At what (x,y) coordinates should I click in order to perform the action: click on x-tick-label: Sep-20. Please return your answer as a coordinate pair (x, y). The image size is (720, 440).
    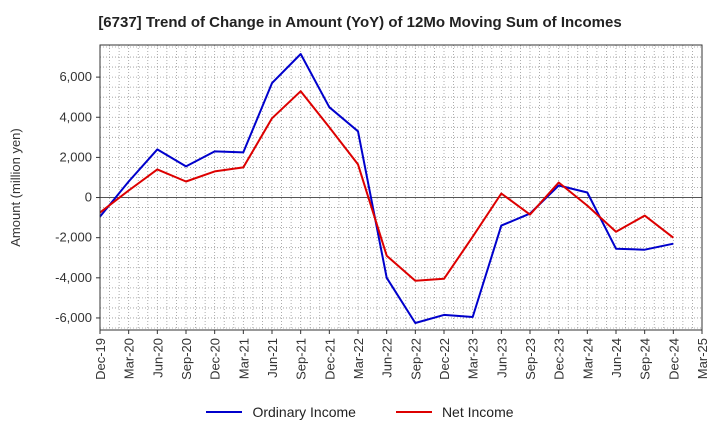
    Looking at the image, I should click on (186, 359).